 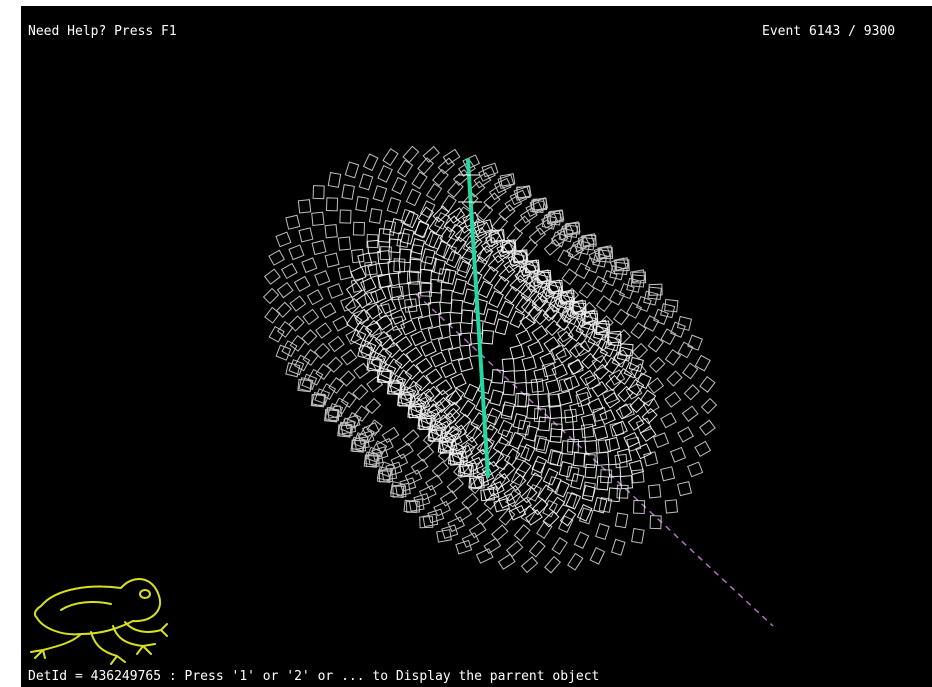 What do you see at coordinates (99, 621) in the screenshot?
I see `frog-logo-icon` at bounding box center [99, 621].